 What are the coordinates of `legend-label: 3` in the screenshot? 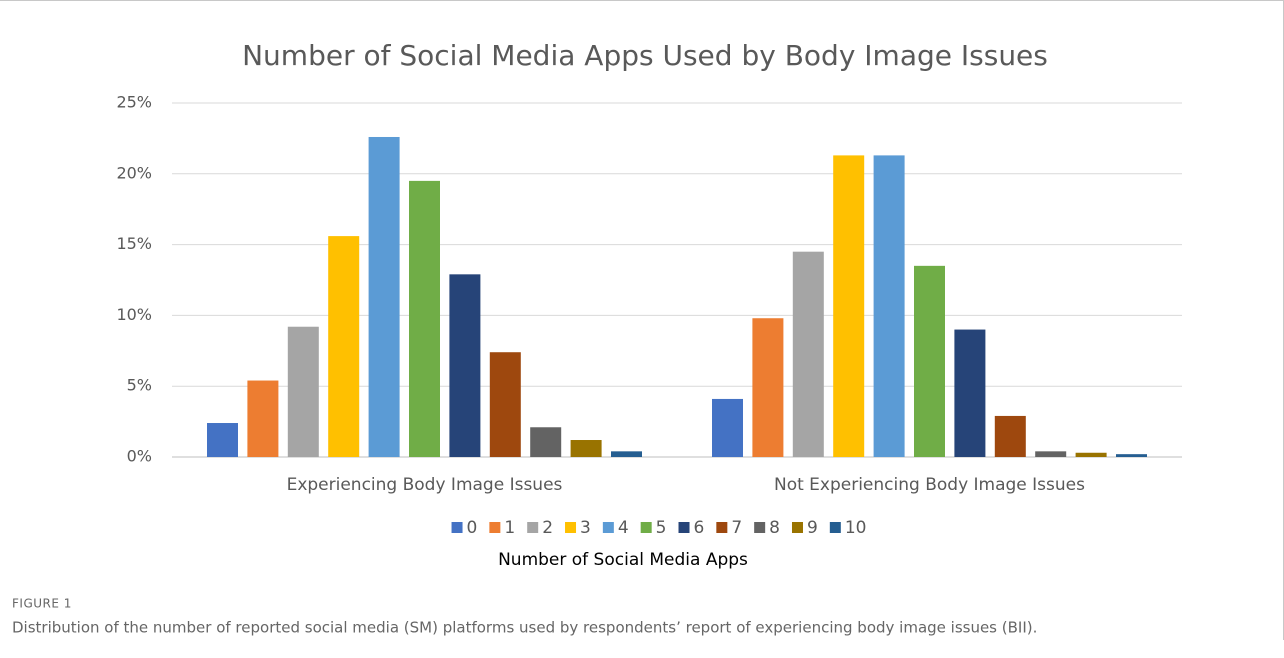 It's located at (585, 528).